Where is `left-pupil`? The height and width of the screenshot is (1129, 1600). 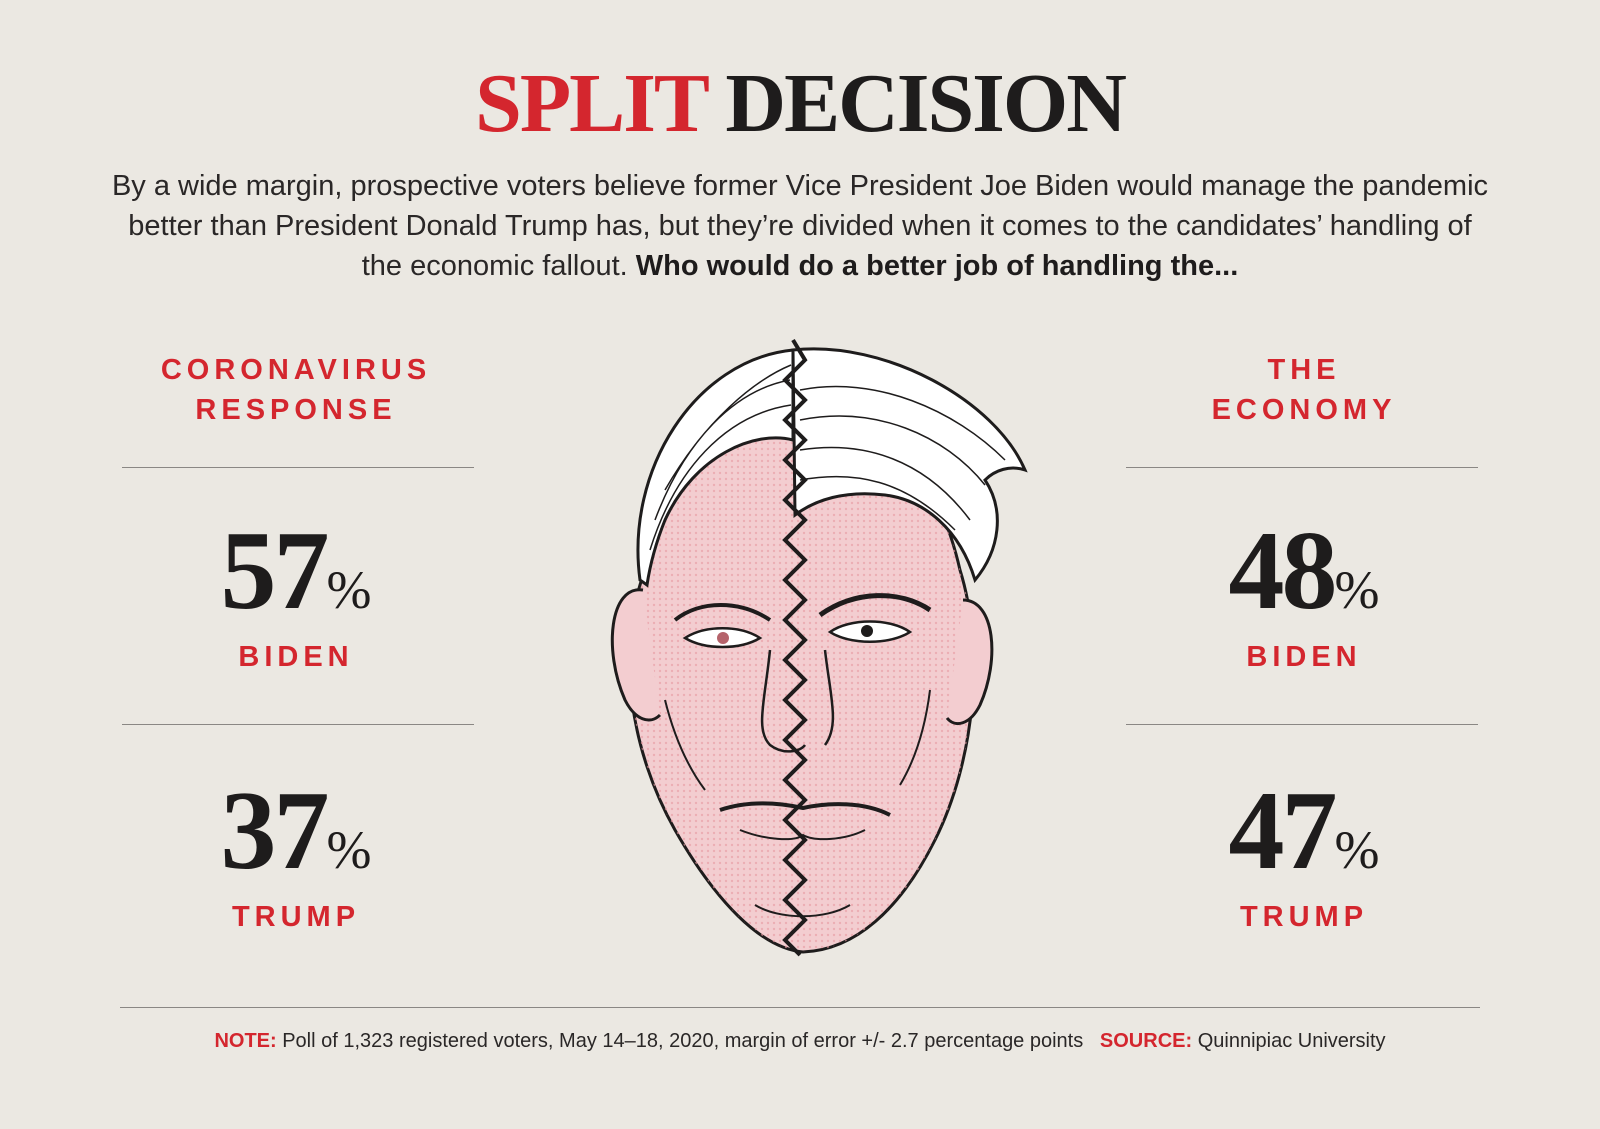
left-pupil is located at coordinates (723, 638).